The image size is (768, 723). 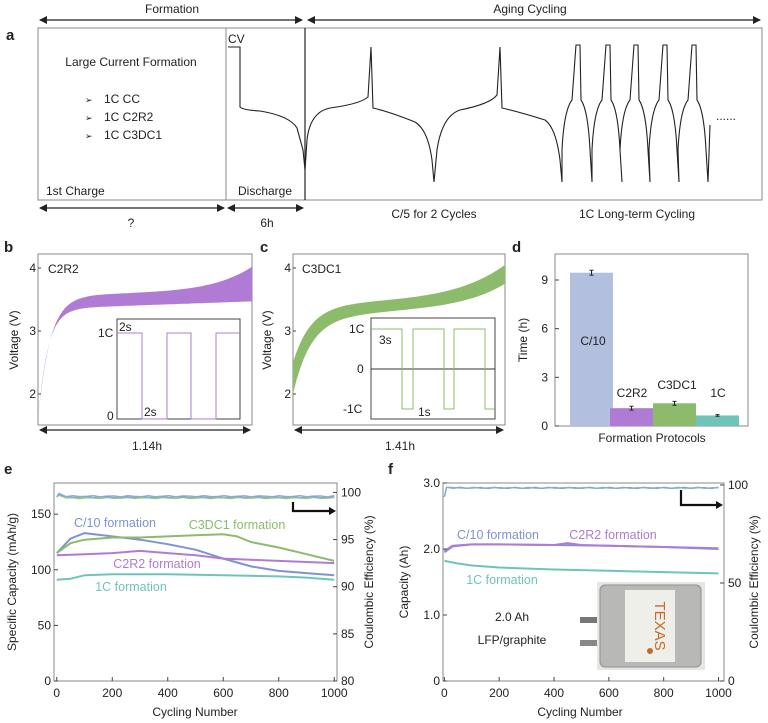 I want to click on inset-c-high-duration: 3s, so click(x=385, y=340).